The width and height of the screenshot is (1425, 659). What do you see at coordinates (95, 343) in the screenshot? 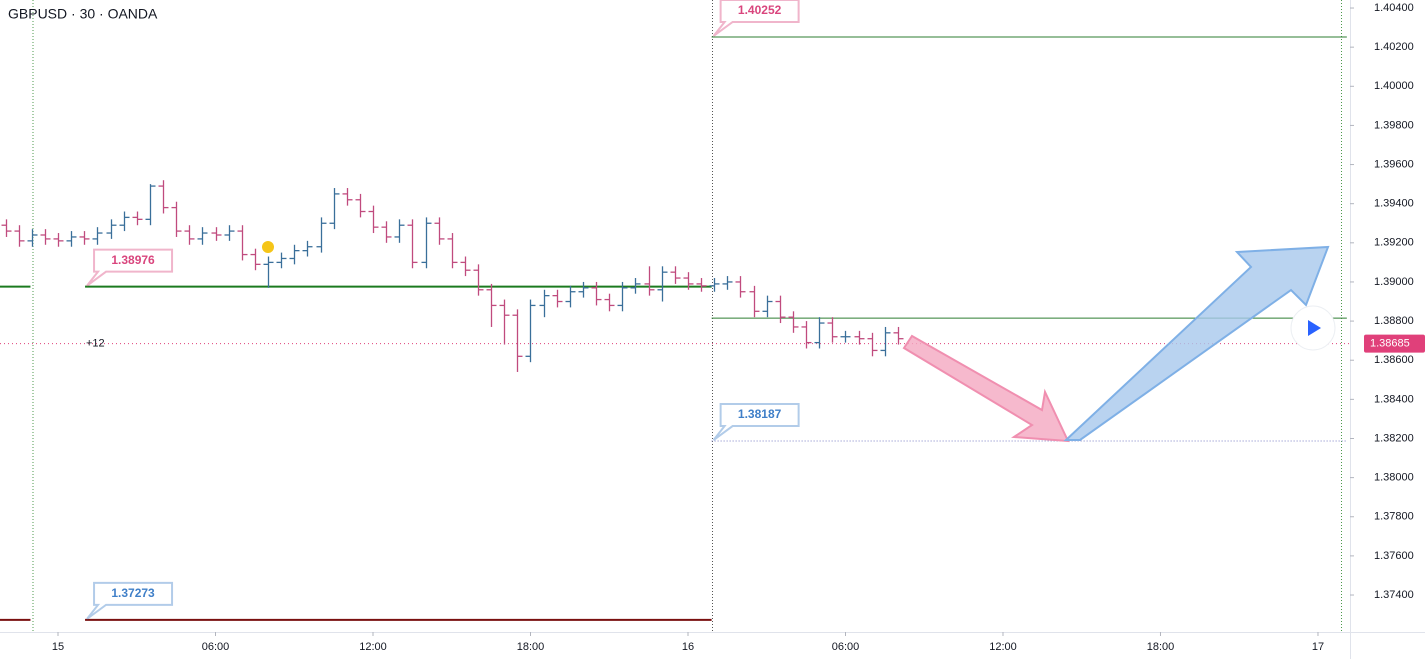
I see `annotation: +12` at bounding box center [95, 343].